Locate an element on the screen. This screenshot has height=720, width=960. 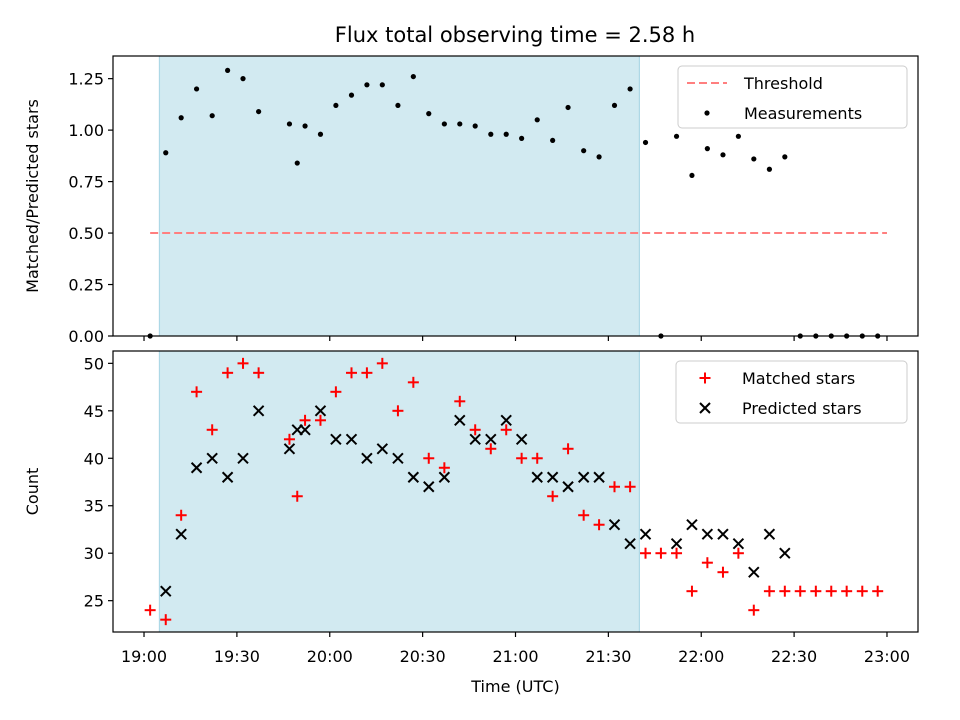
y-tick-label: 1.25 is located at coordinates (86, 79).